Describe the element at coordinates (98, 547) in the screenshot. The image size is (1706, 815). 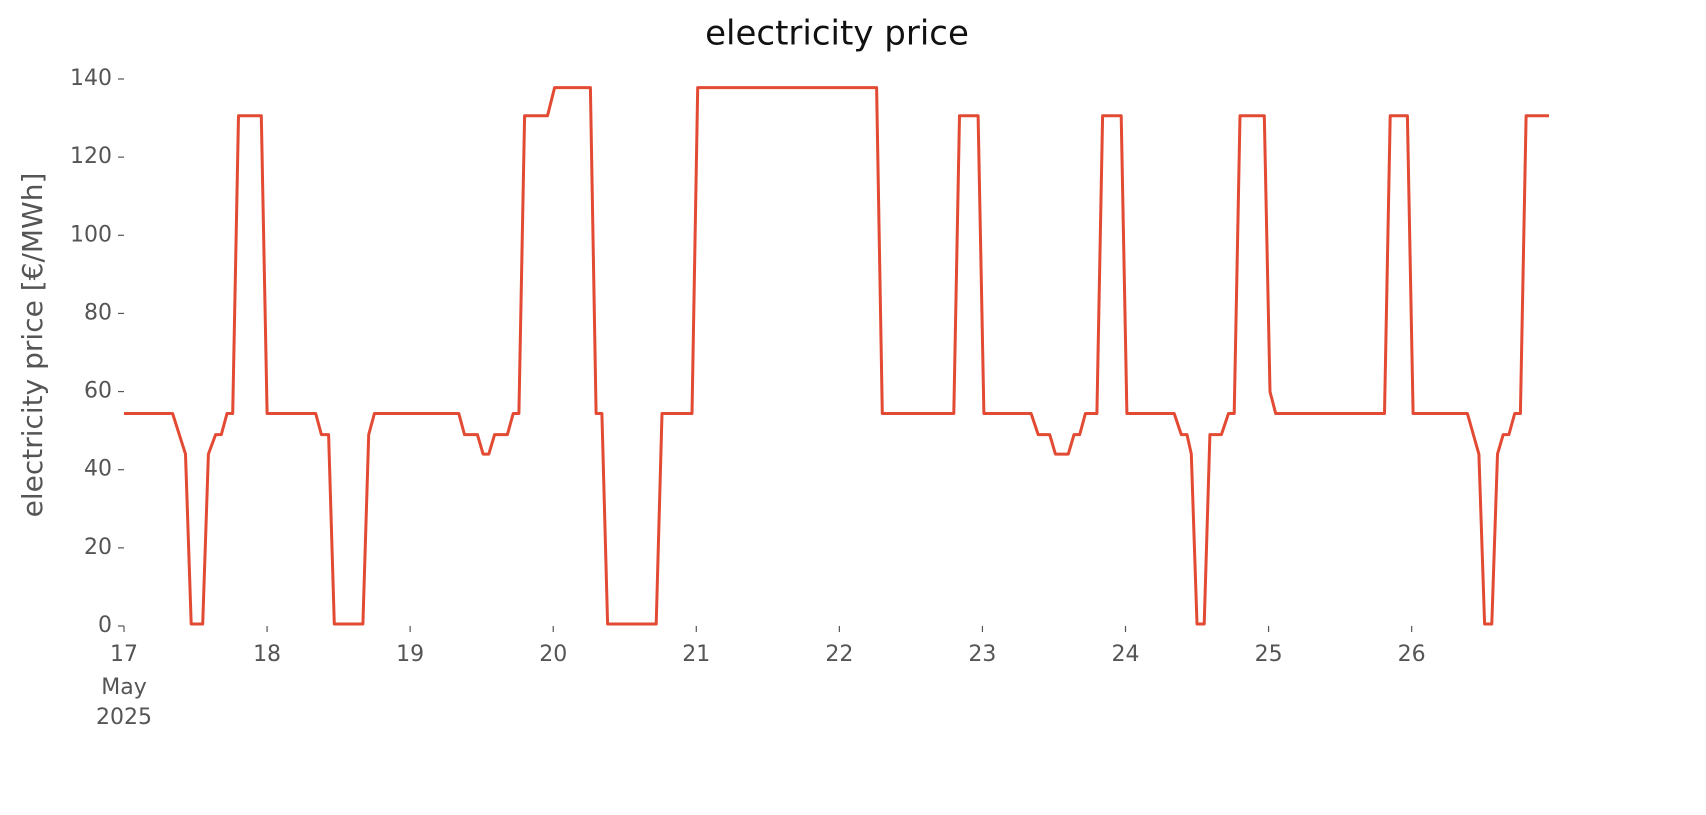
I see `y-tick-label: 20` at that location.